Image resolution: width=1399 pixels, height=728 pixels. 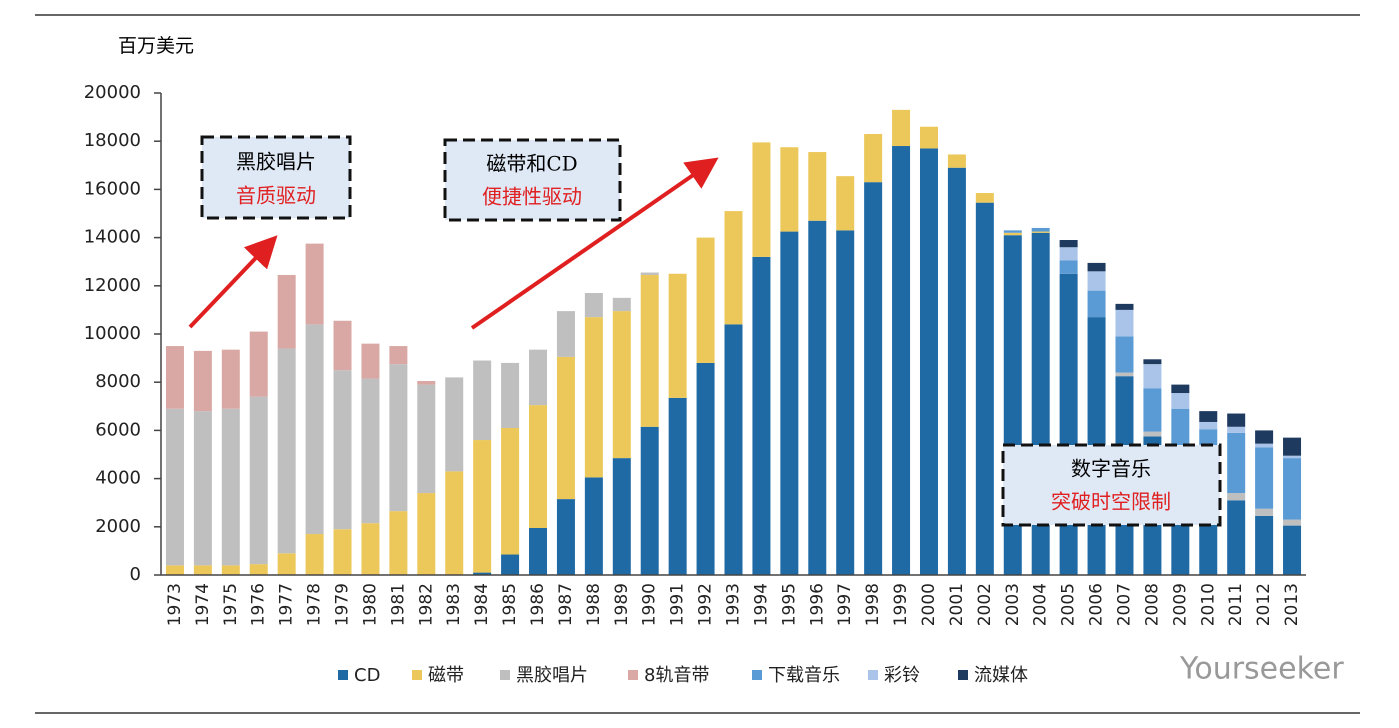 What do you see at coordinates (156, 46) in the screenshot?
I see `unit-label: 百万美元` at bounding box center [156, 46].